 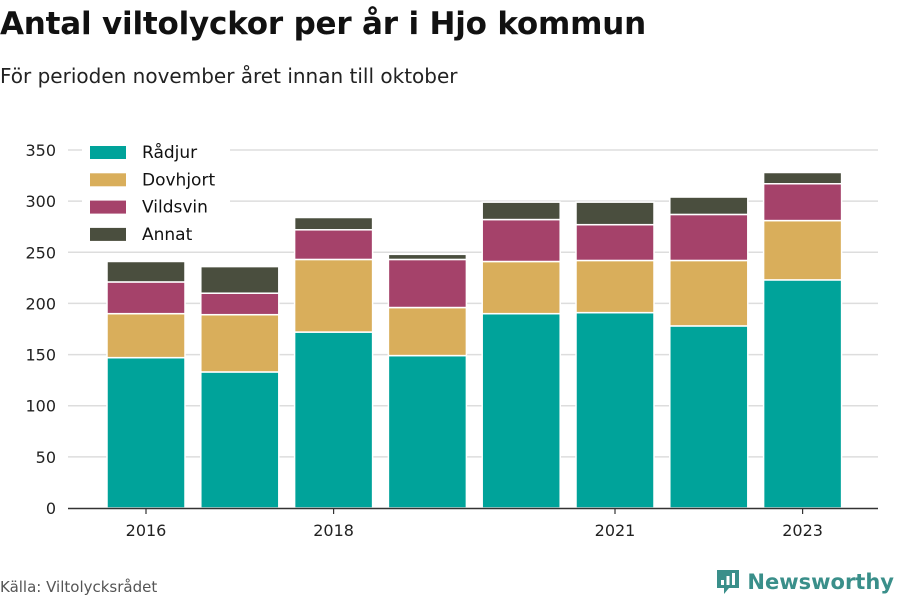 What do you see at coordinates (169, 152) in the screenshot?
I see `legend-label-rådjur: Rådjur` at bounding box center [169, 152].